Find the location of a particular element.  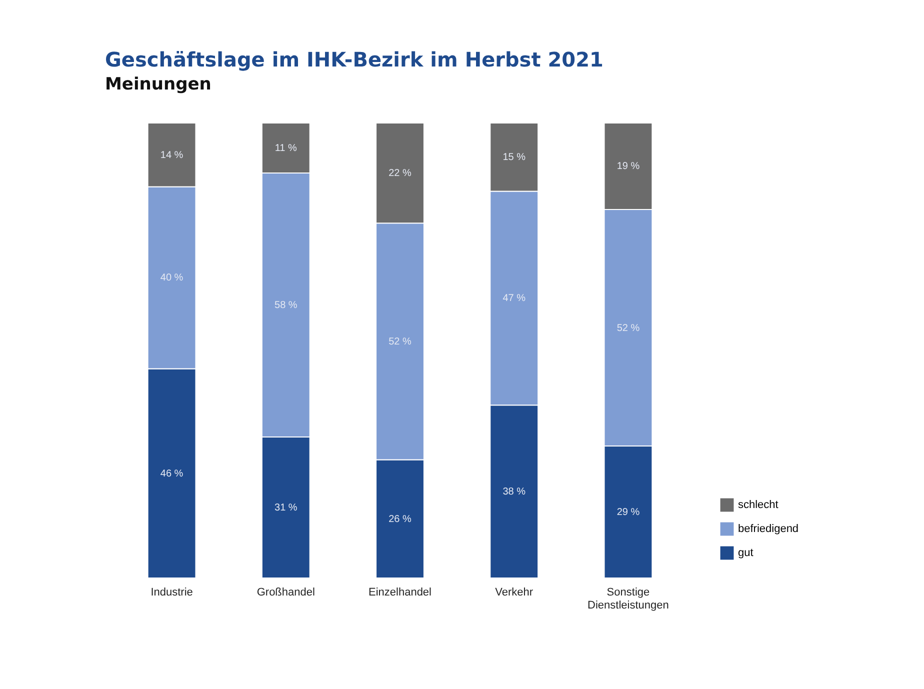

legend-label: schlecht is located at coordinates (758, 505).